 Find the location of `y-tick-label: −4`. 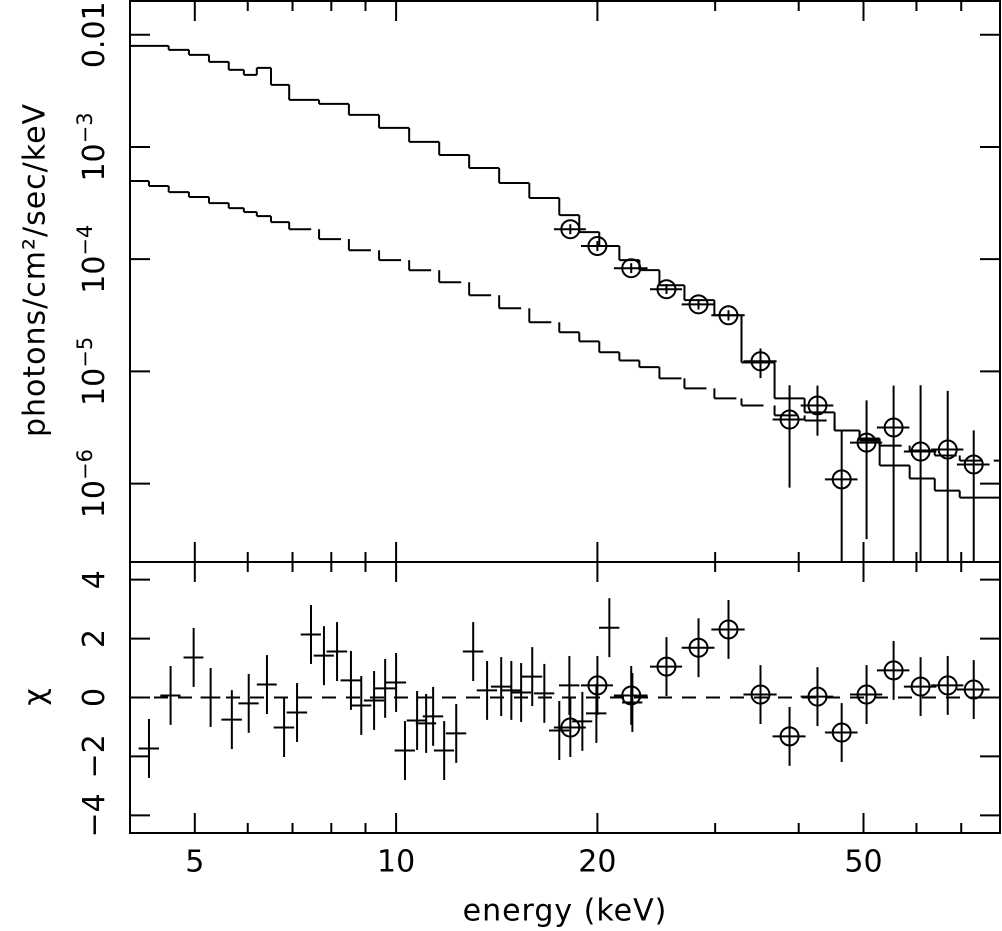

y-tick-label: −4 is located at coordinates (94, 815).